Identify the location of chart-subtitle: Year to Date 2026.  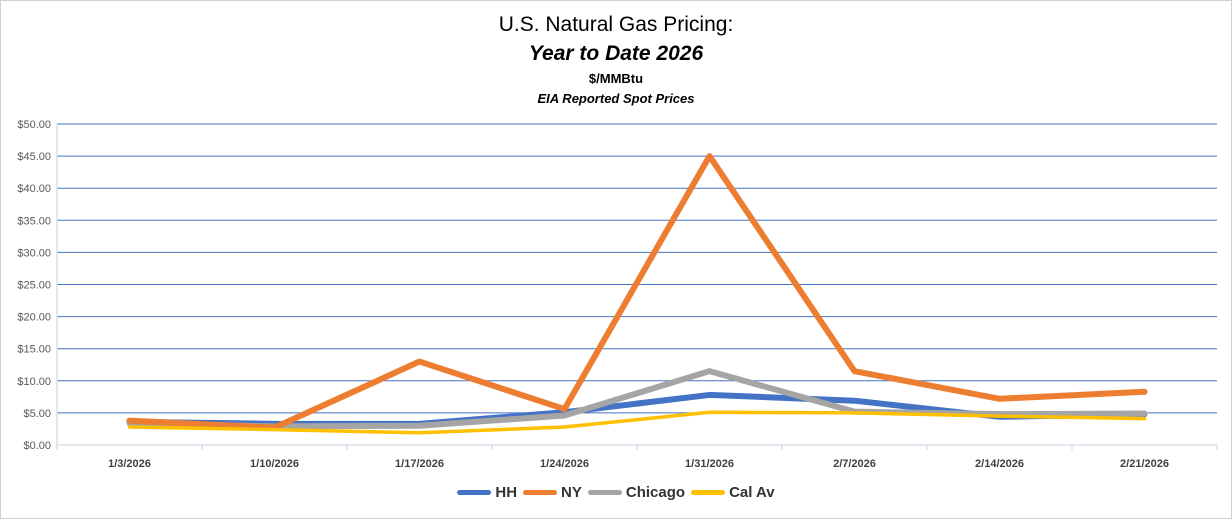
(616, 53).